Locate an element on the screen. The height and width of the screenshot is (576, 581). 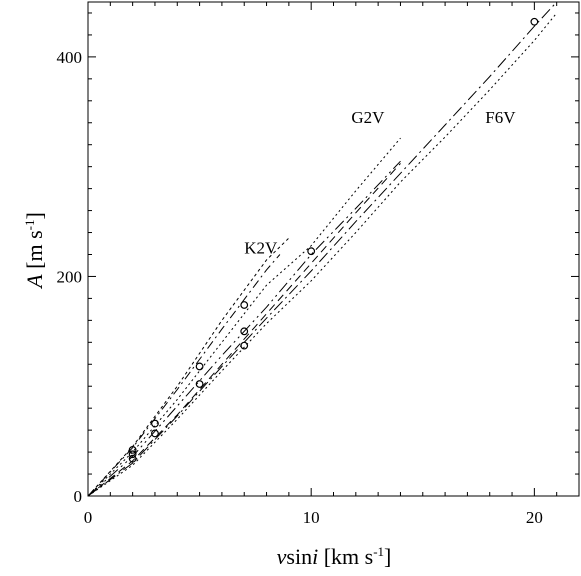
annotations: K2V G2V F6V is located at coordinates (380, 183).